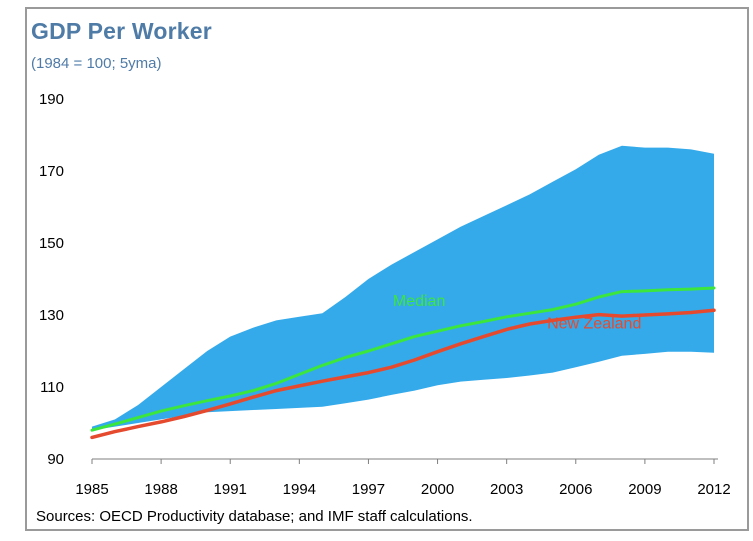 This screenshot has height=541, width=753. What do you see at coordinates (51, 243) in the screenshot?
I see `y-tick-label: 150` at bounding box center [51, 243].